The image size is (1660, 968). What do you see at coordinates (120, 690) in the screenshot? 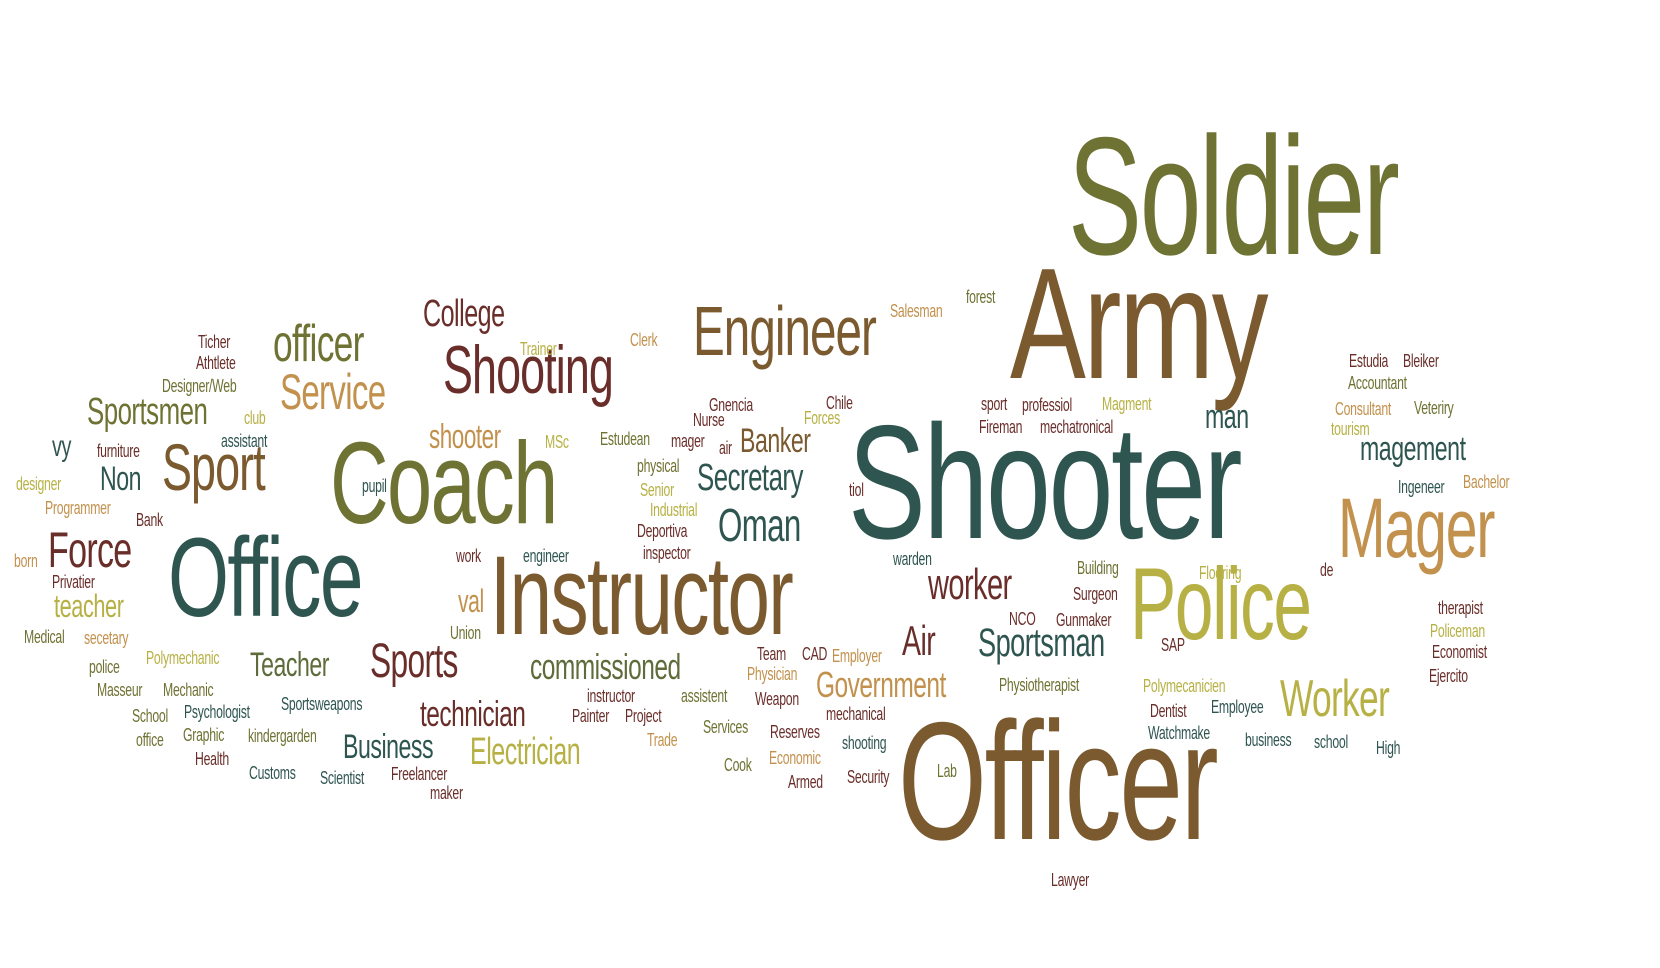
I see `word-masseur: Masseur` at bounding box center [120, 690].